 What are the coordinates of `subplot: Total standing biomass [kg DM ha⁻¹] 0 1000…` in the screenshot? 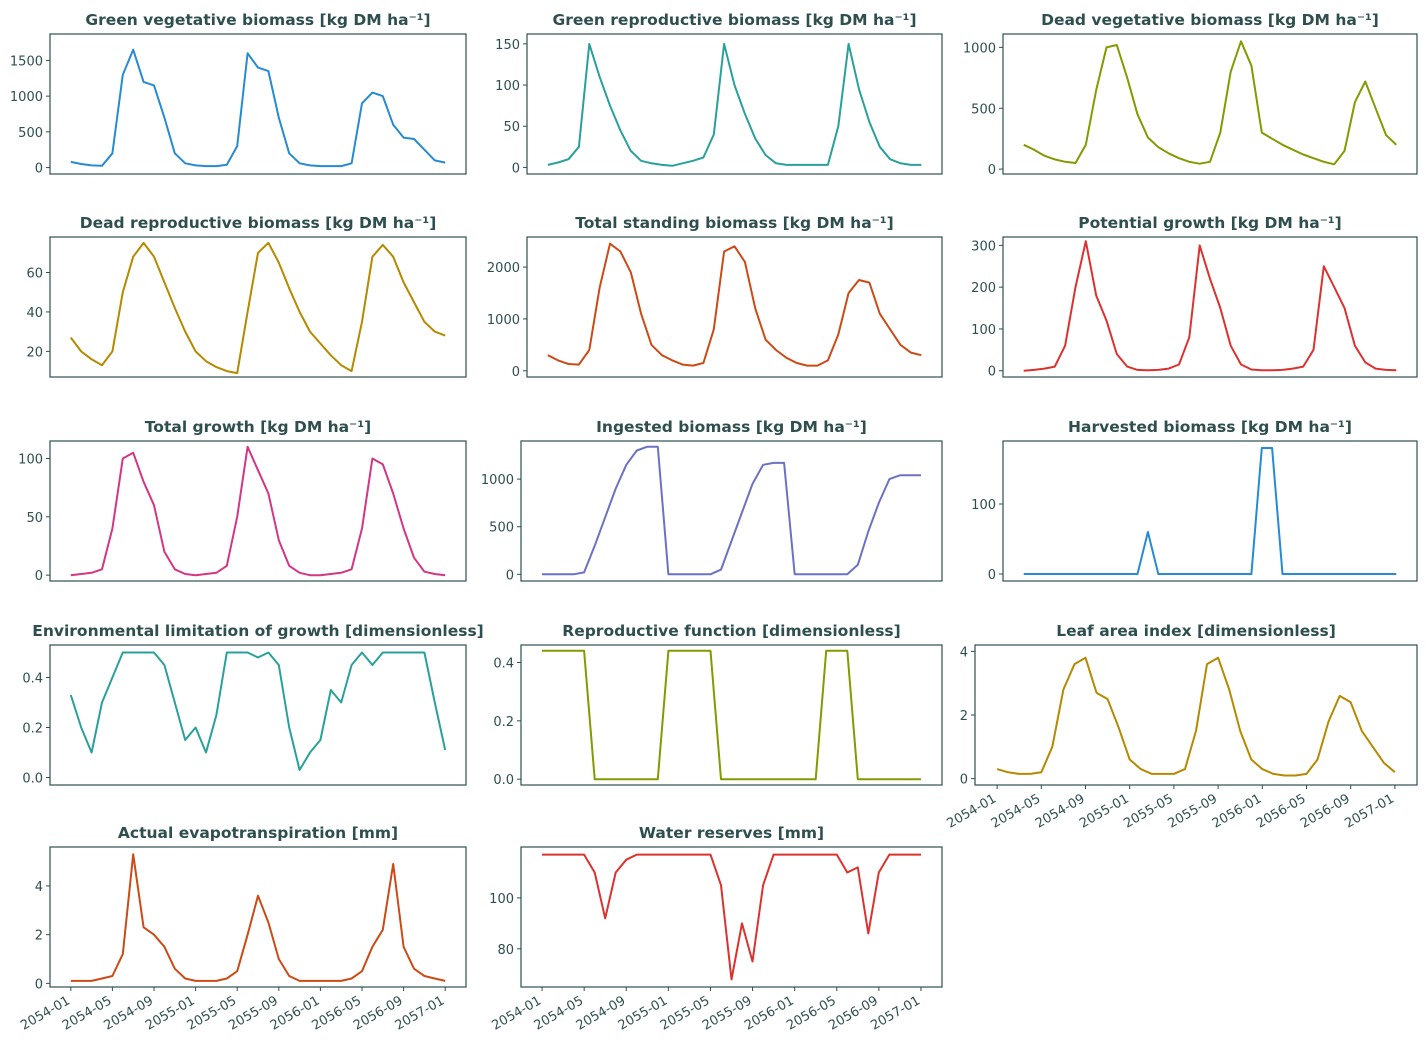 It's located at (715, 297).